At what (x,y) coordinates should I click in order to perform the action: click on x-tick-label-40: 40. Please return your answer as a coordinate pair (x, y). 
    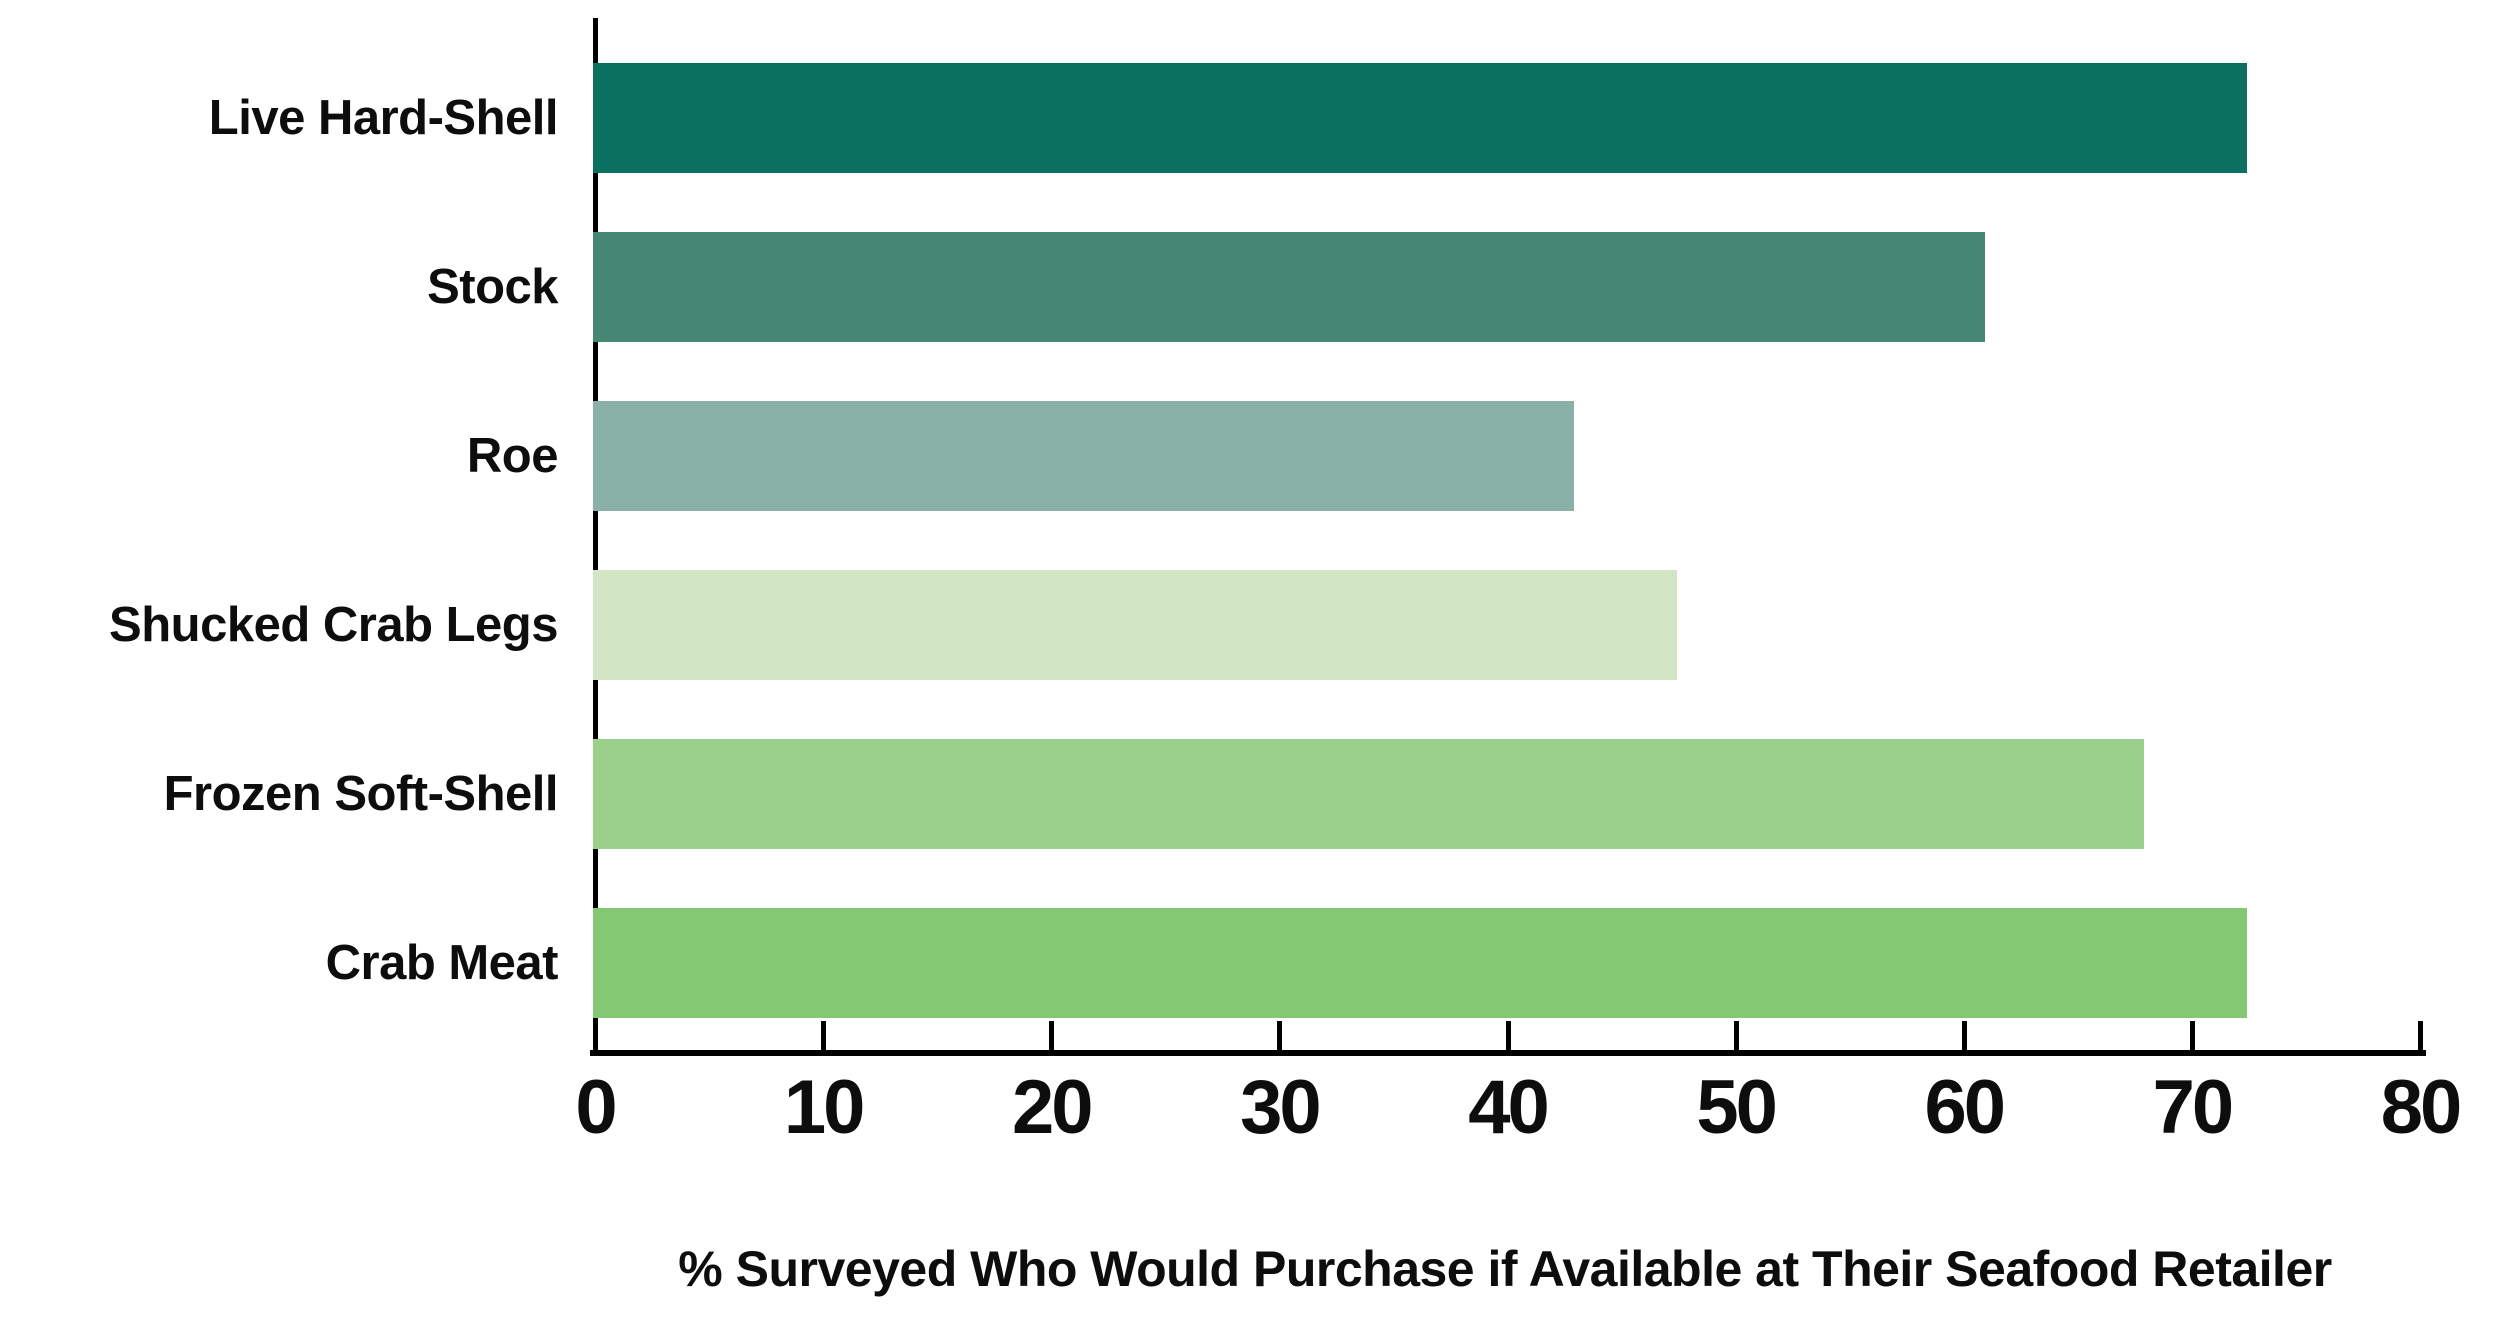
    Looking at the image, I should click on (1509, 1107).